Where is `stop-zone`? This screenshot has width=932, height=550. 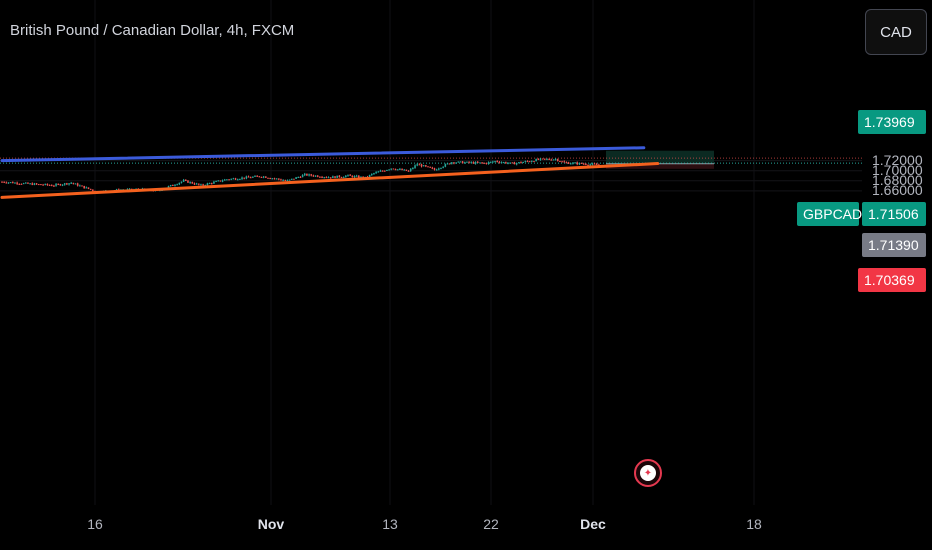 stop-zone is located at coordinates (660, 166).